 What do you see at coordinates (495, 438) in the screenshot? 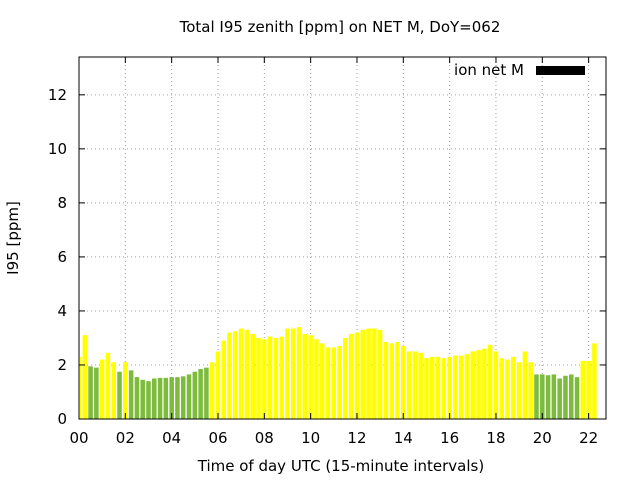
I see `x-tick-label: 18` at bounding box center [495, 438].